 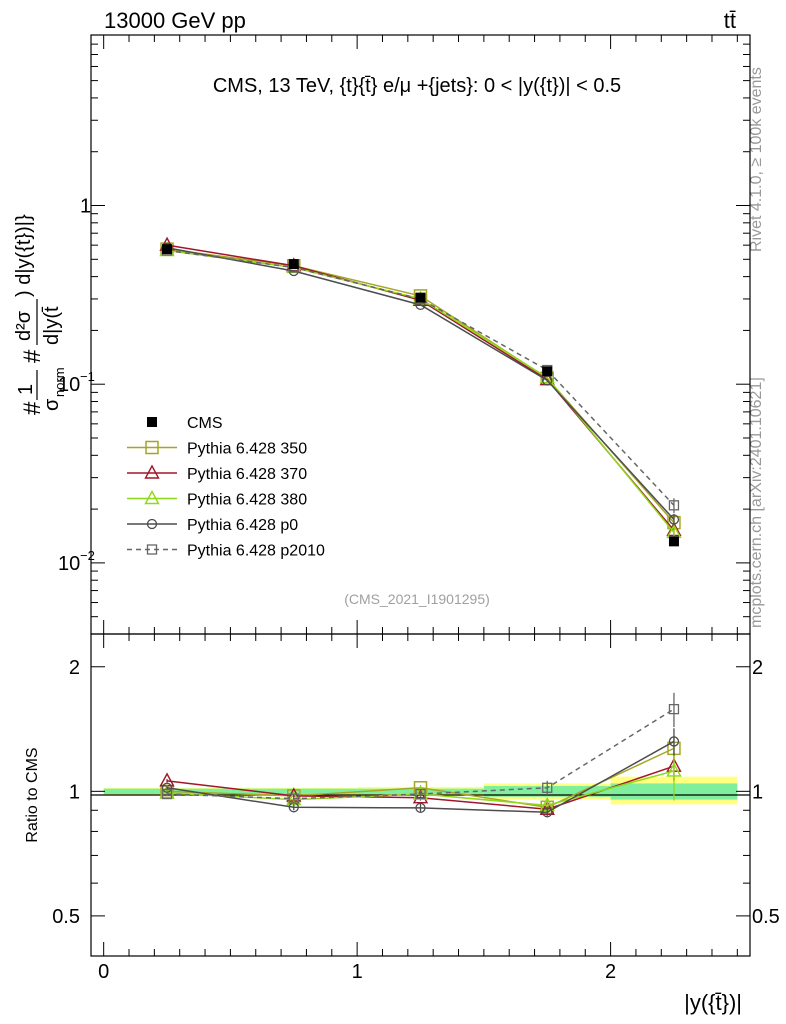 I want to click on ratio-xtick-label: 0, so click(x=103, y=972).